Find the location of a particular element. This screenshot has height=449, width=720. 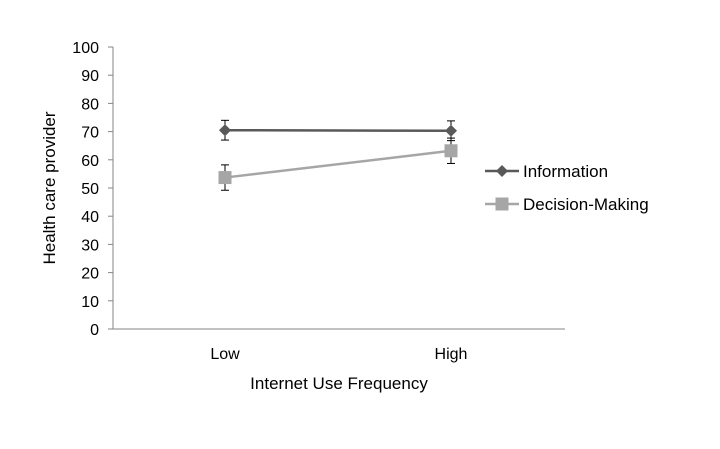

y-tick-label: 90 is located at coordinates (90, 76).